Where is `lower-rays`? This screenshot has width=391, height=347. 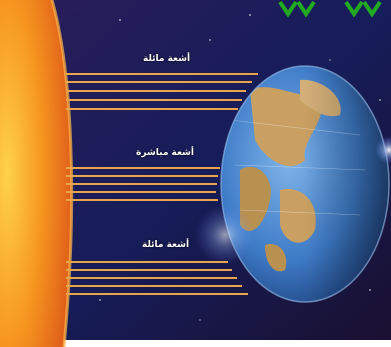 lower-rays is located at coordinates (157, 278).